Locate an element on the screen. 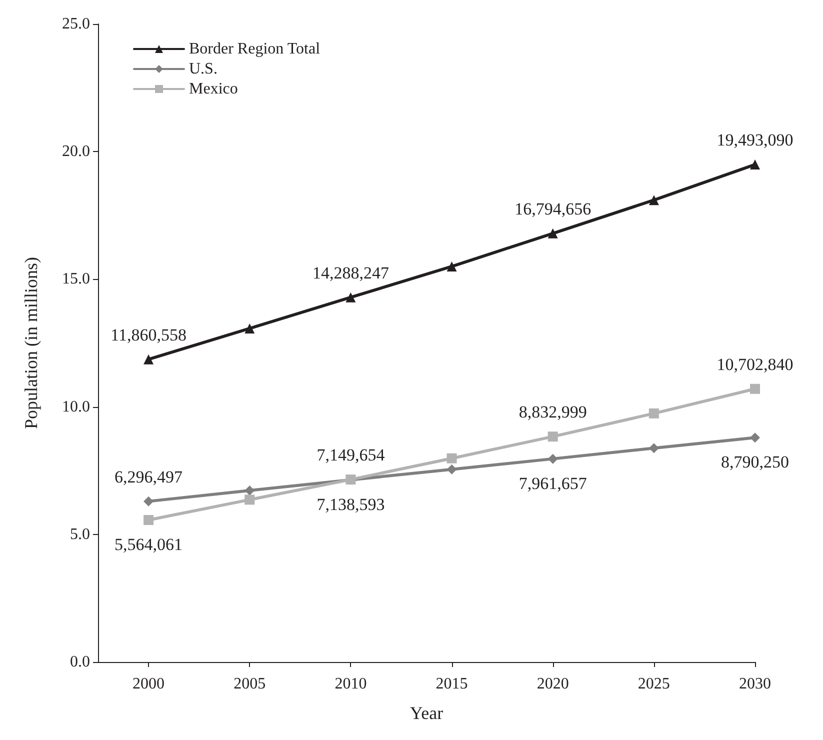 The height and width of the screenshot is (740, 823). x-tick-label: 2015 is located at coordinates (452, 684).